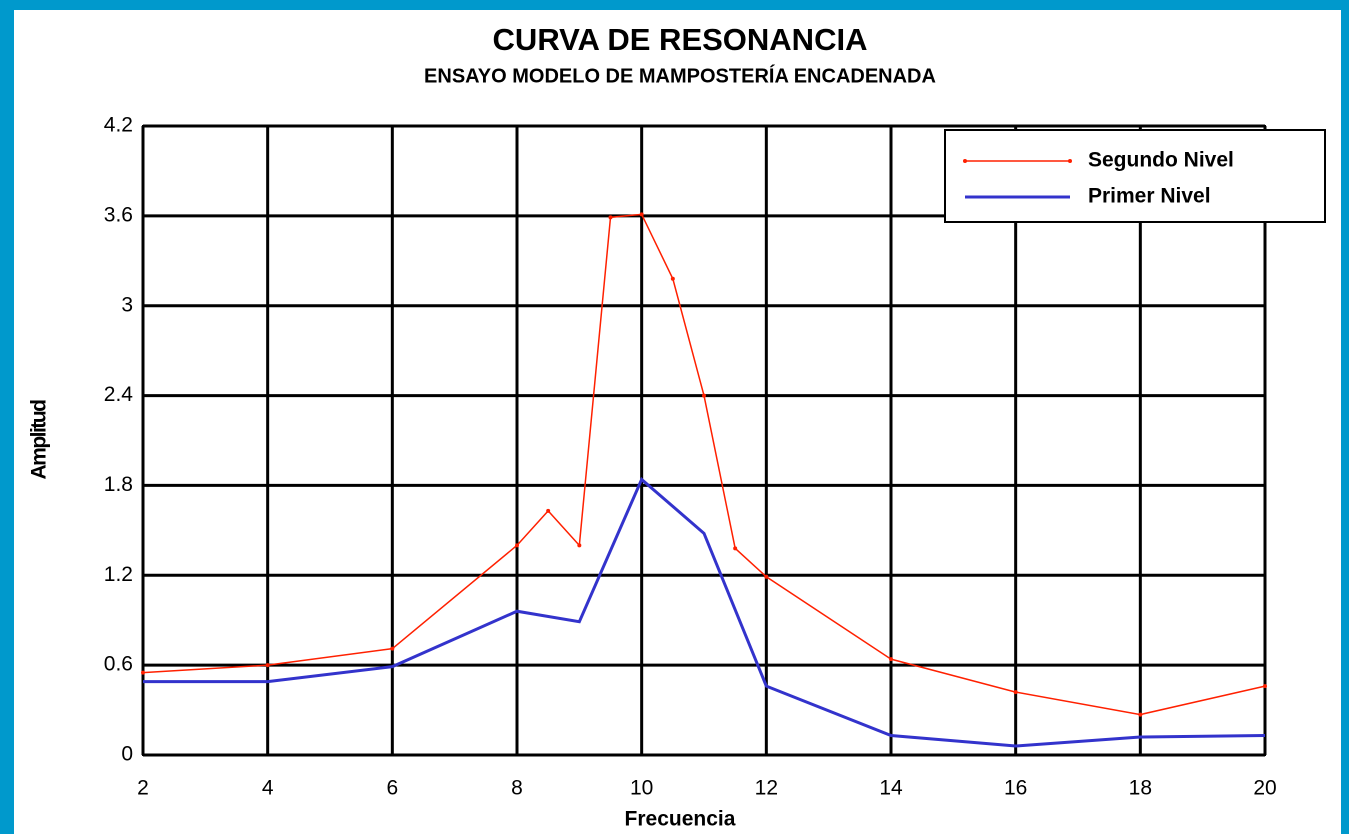  What do you see at coordinates (1135, 176) in the screenshot?
I see `legend-box` at bounding box center [1135, 176].